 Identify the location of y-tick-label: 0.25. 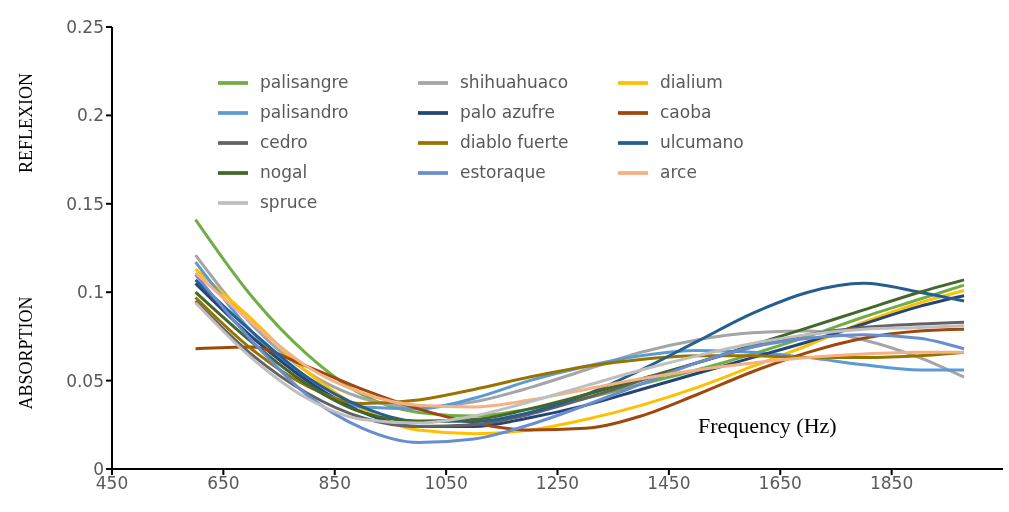
(85, 27).